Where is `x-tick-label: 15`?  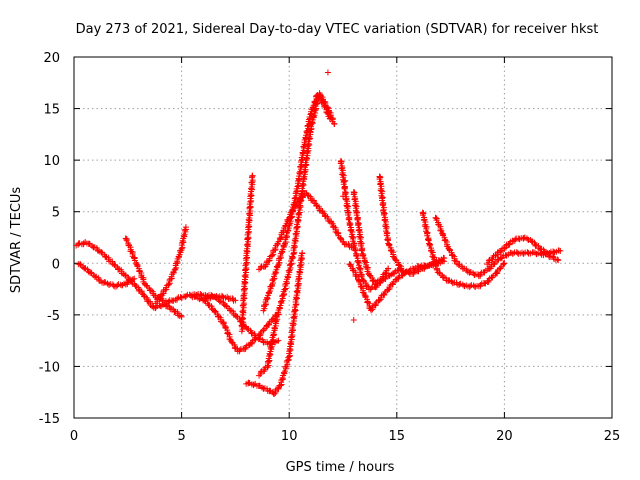 x-tick-label: 15 is located at coordinates (397, 436).